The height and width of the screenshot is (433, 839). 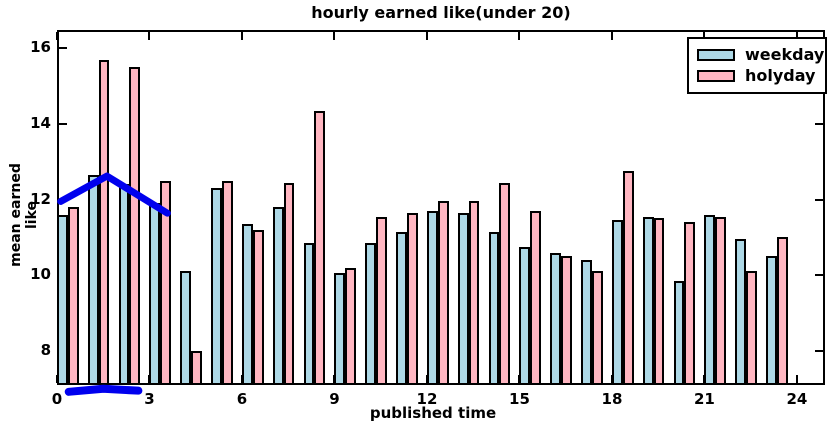 I want to click on legend-label-weekday: weekday, so click(x=785, y=54).